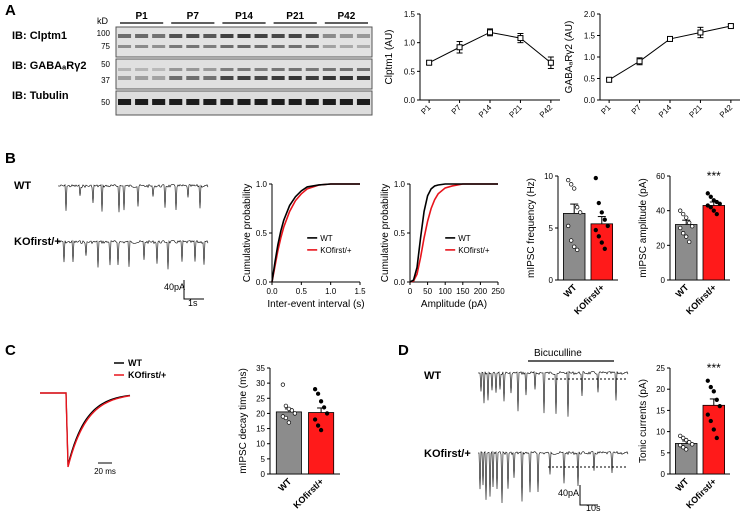  I want to click on blot-age-label: P7, so click(193, 16).